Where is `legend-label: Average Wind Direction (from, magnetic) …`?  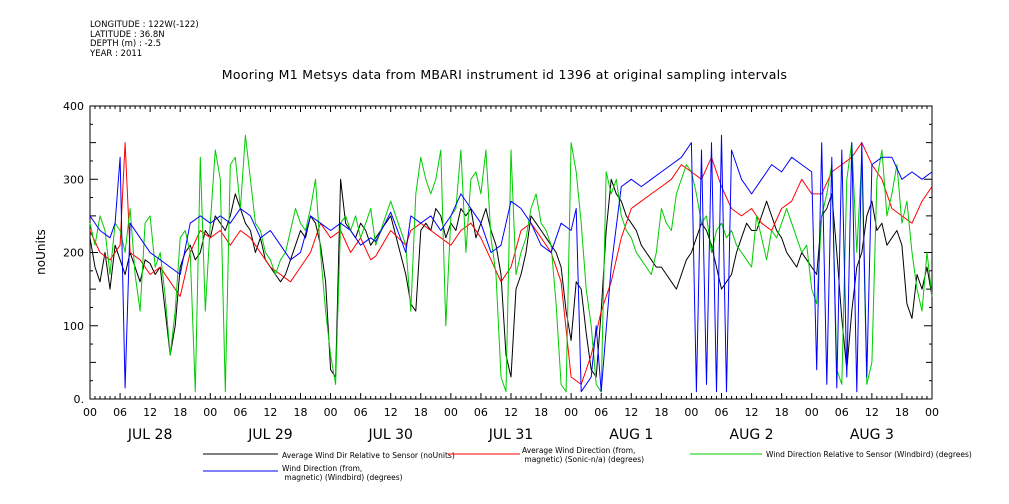 legend-label: Average Wind Direction (from, magnetic) … is located at coordinates (583, 455).